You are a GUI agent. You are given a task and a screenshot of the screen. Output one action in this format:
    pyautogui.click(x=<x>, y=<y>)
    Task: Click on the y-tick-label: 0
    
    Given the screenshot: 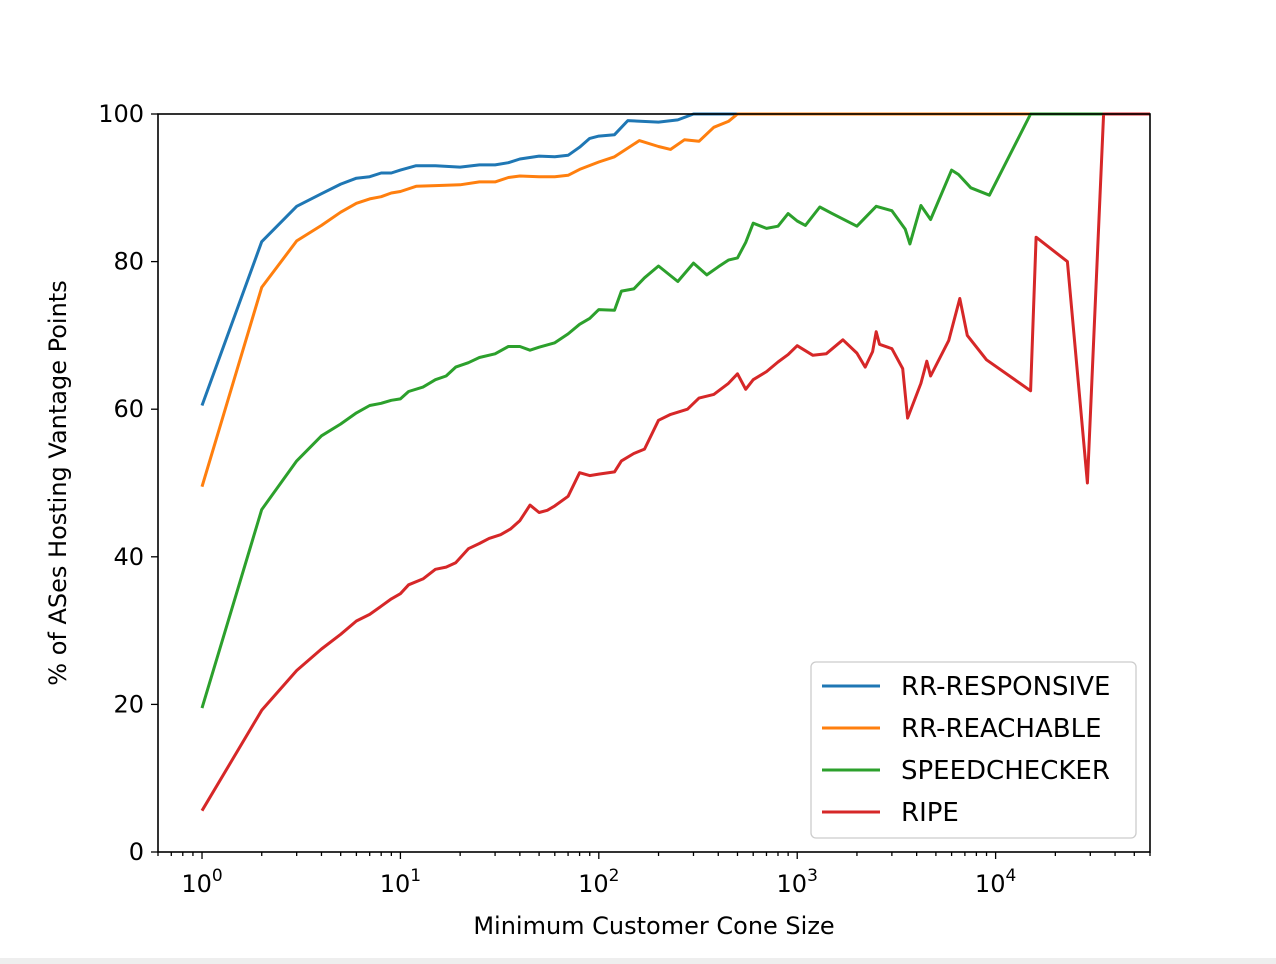 What is the action you would take?
    pyautogui.click(x=136, y=852)
    